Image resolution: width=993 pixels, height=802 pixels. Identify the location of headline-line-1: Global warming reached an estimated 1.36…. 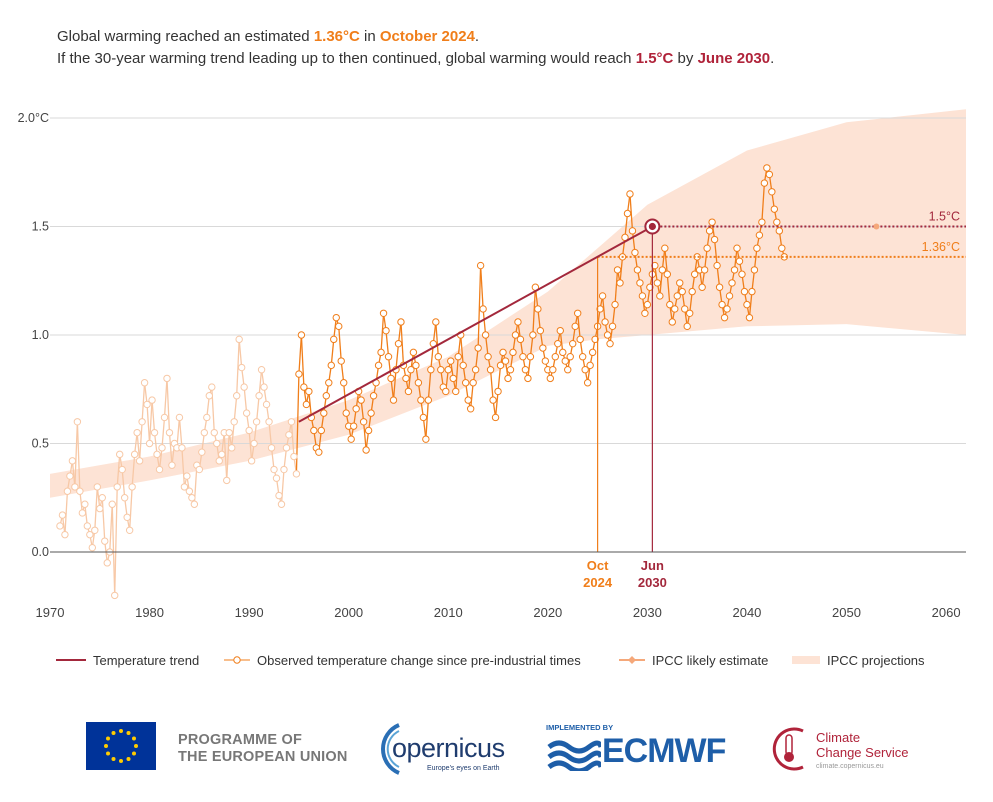
(268, 36).